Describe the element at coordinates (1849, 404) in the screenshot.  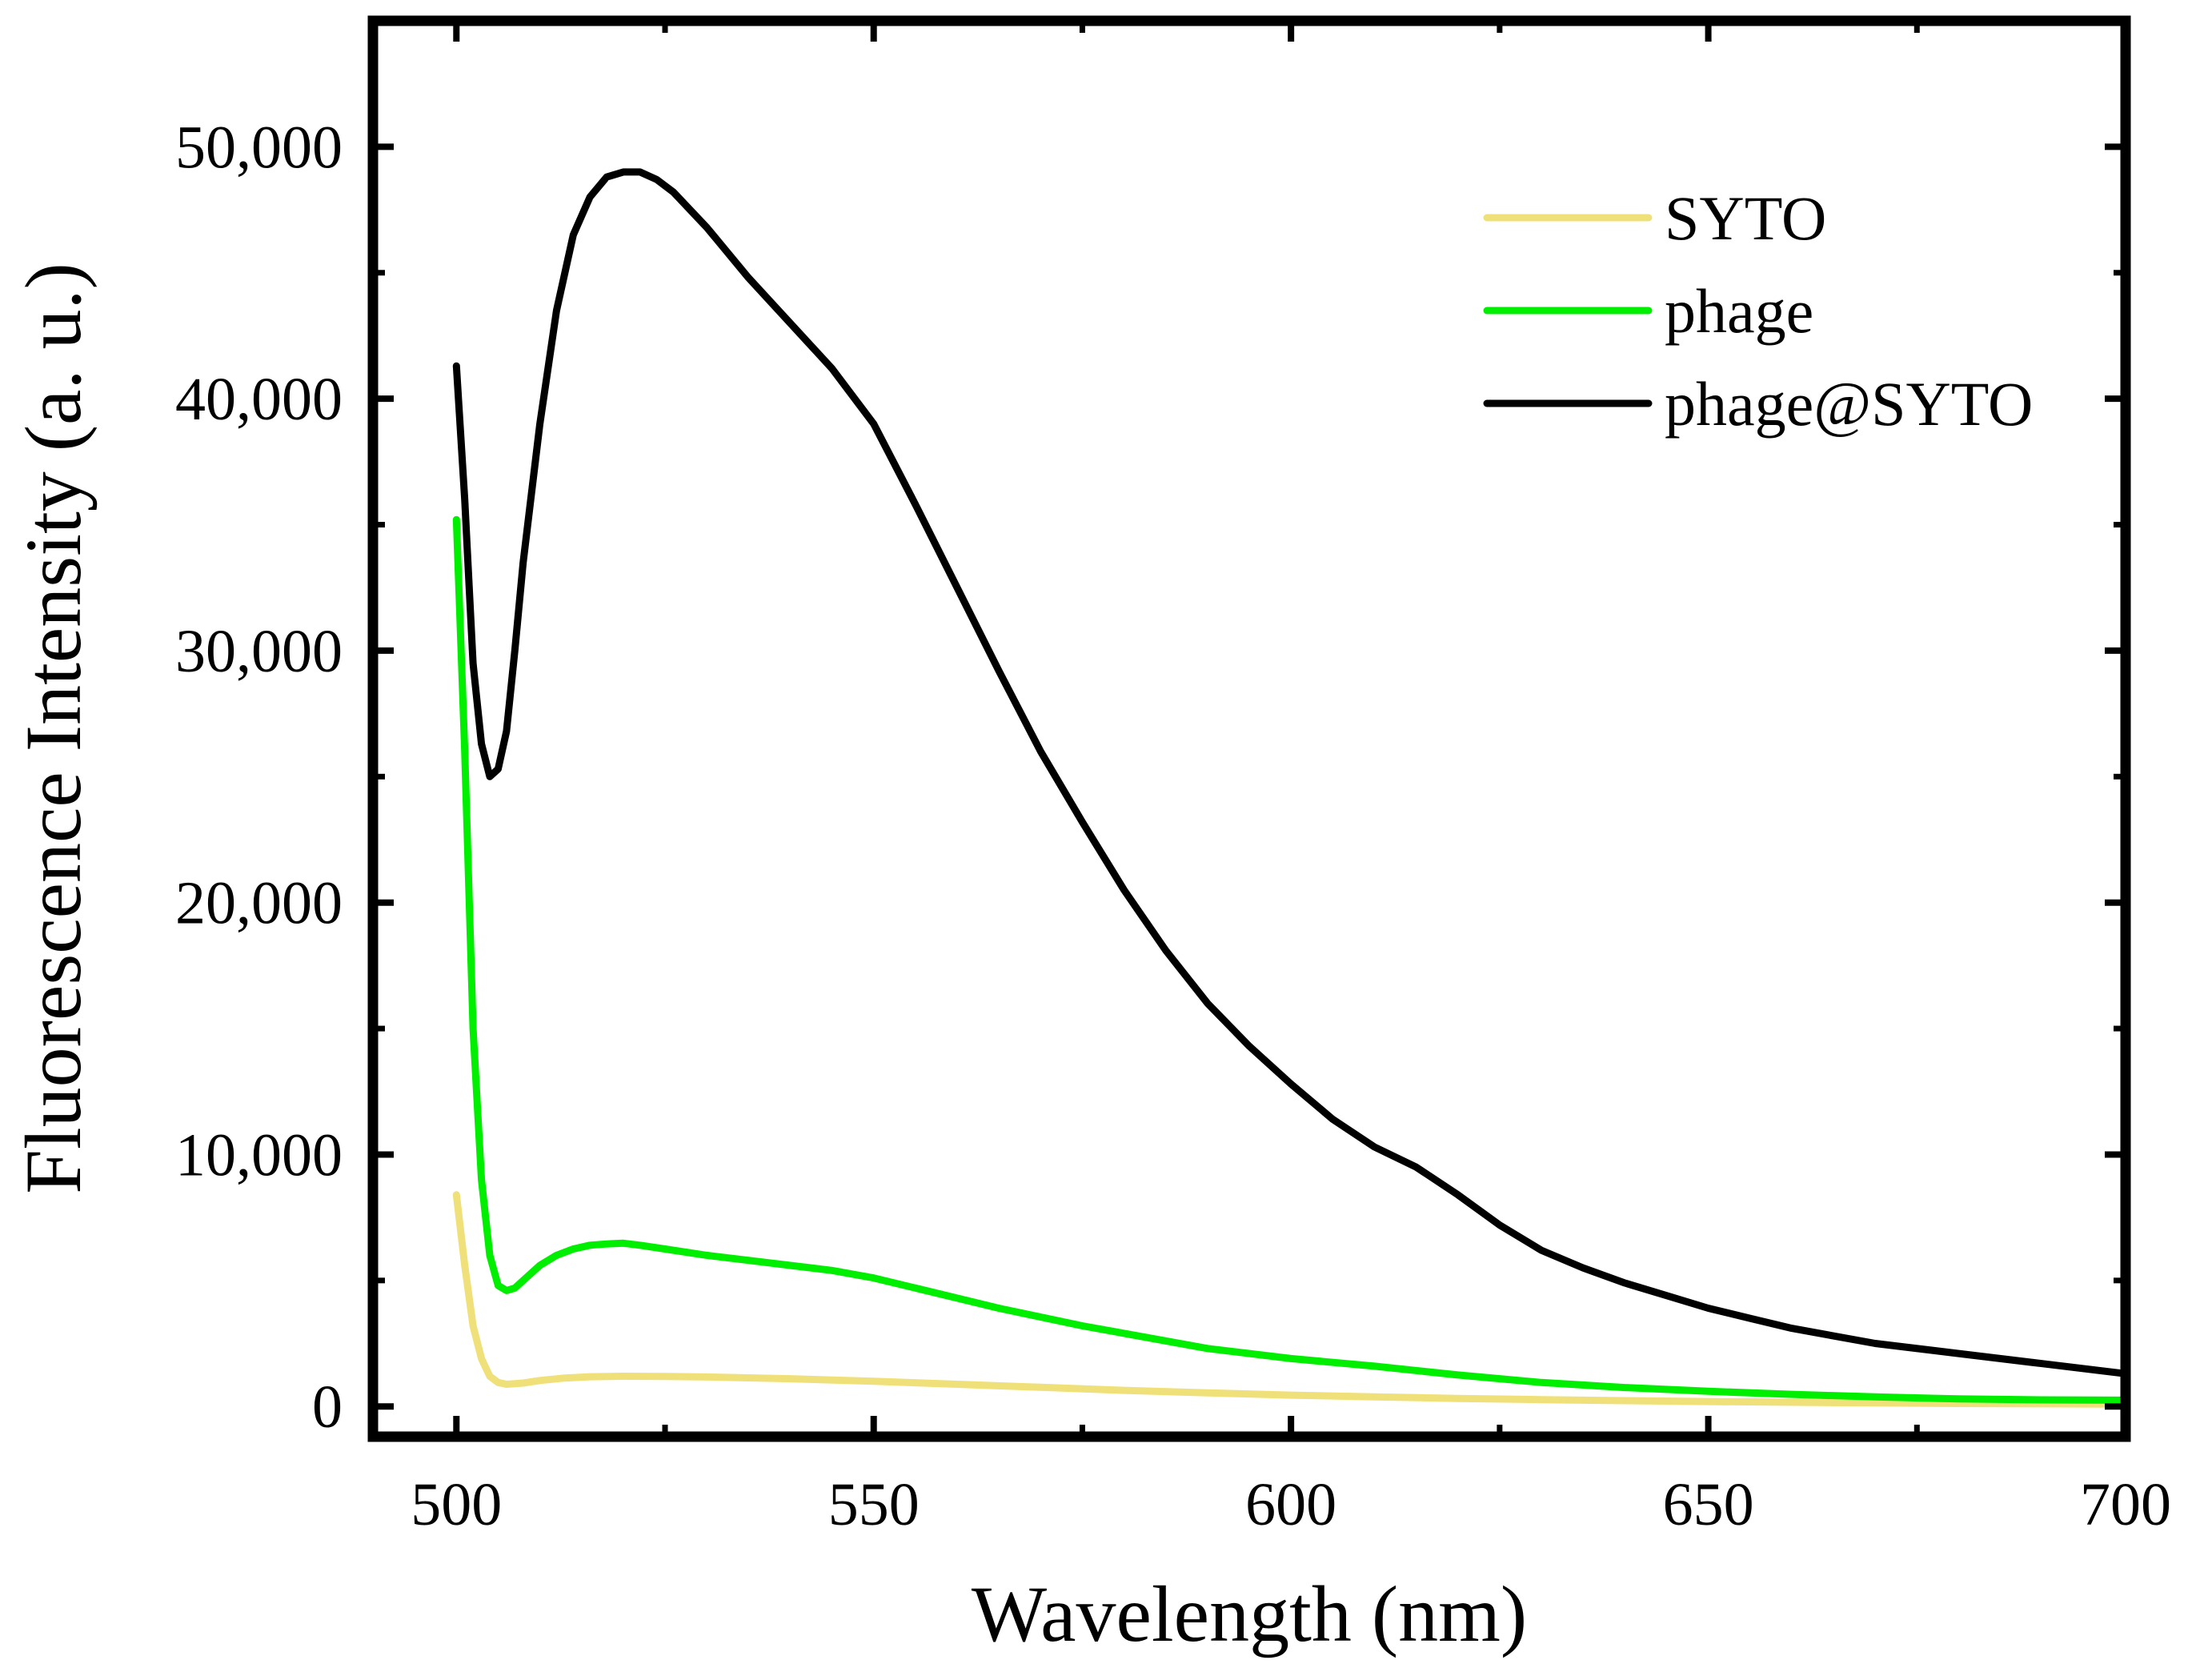
I see `legend-label-phage-syto: phage@SYTO` at that location.